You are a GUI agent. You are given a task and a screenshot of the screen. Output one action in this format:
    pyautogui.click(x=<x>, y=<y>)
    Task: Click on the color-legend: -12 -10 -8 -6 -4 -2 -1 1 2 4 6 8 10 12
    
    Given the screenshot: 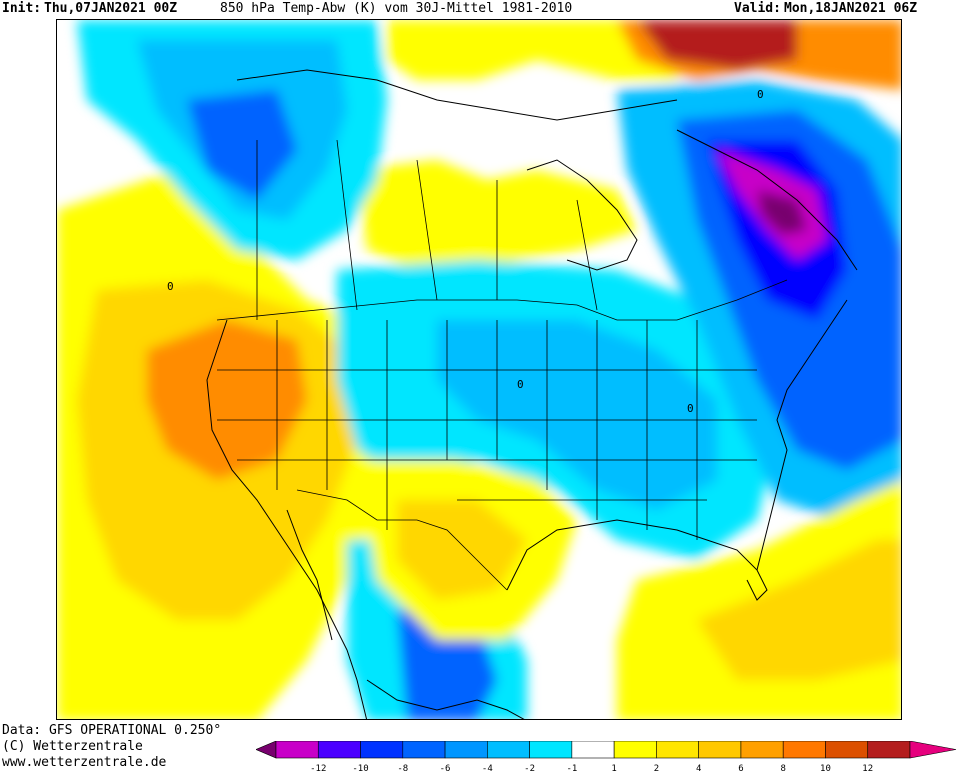 What is the action you would take?
    pyautogui.click(x=606, y=757)
    